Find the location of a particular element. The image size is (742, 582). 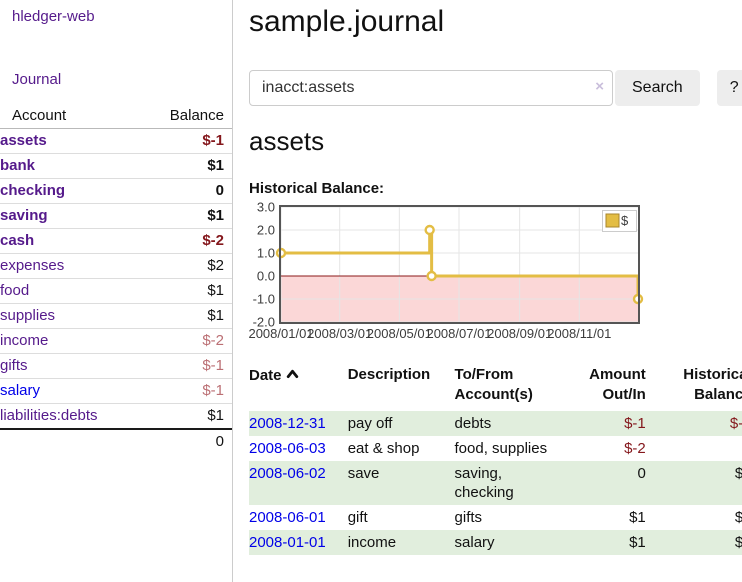

accounts-total-row: 0 is located at coordinates (116, 441).